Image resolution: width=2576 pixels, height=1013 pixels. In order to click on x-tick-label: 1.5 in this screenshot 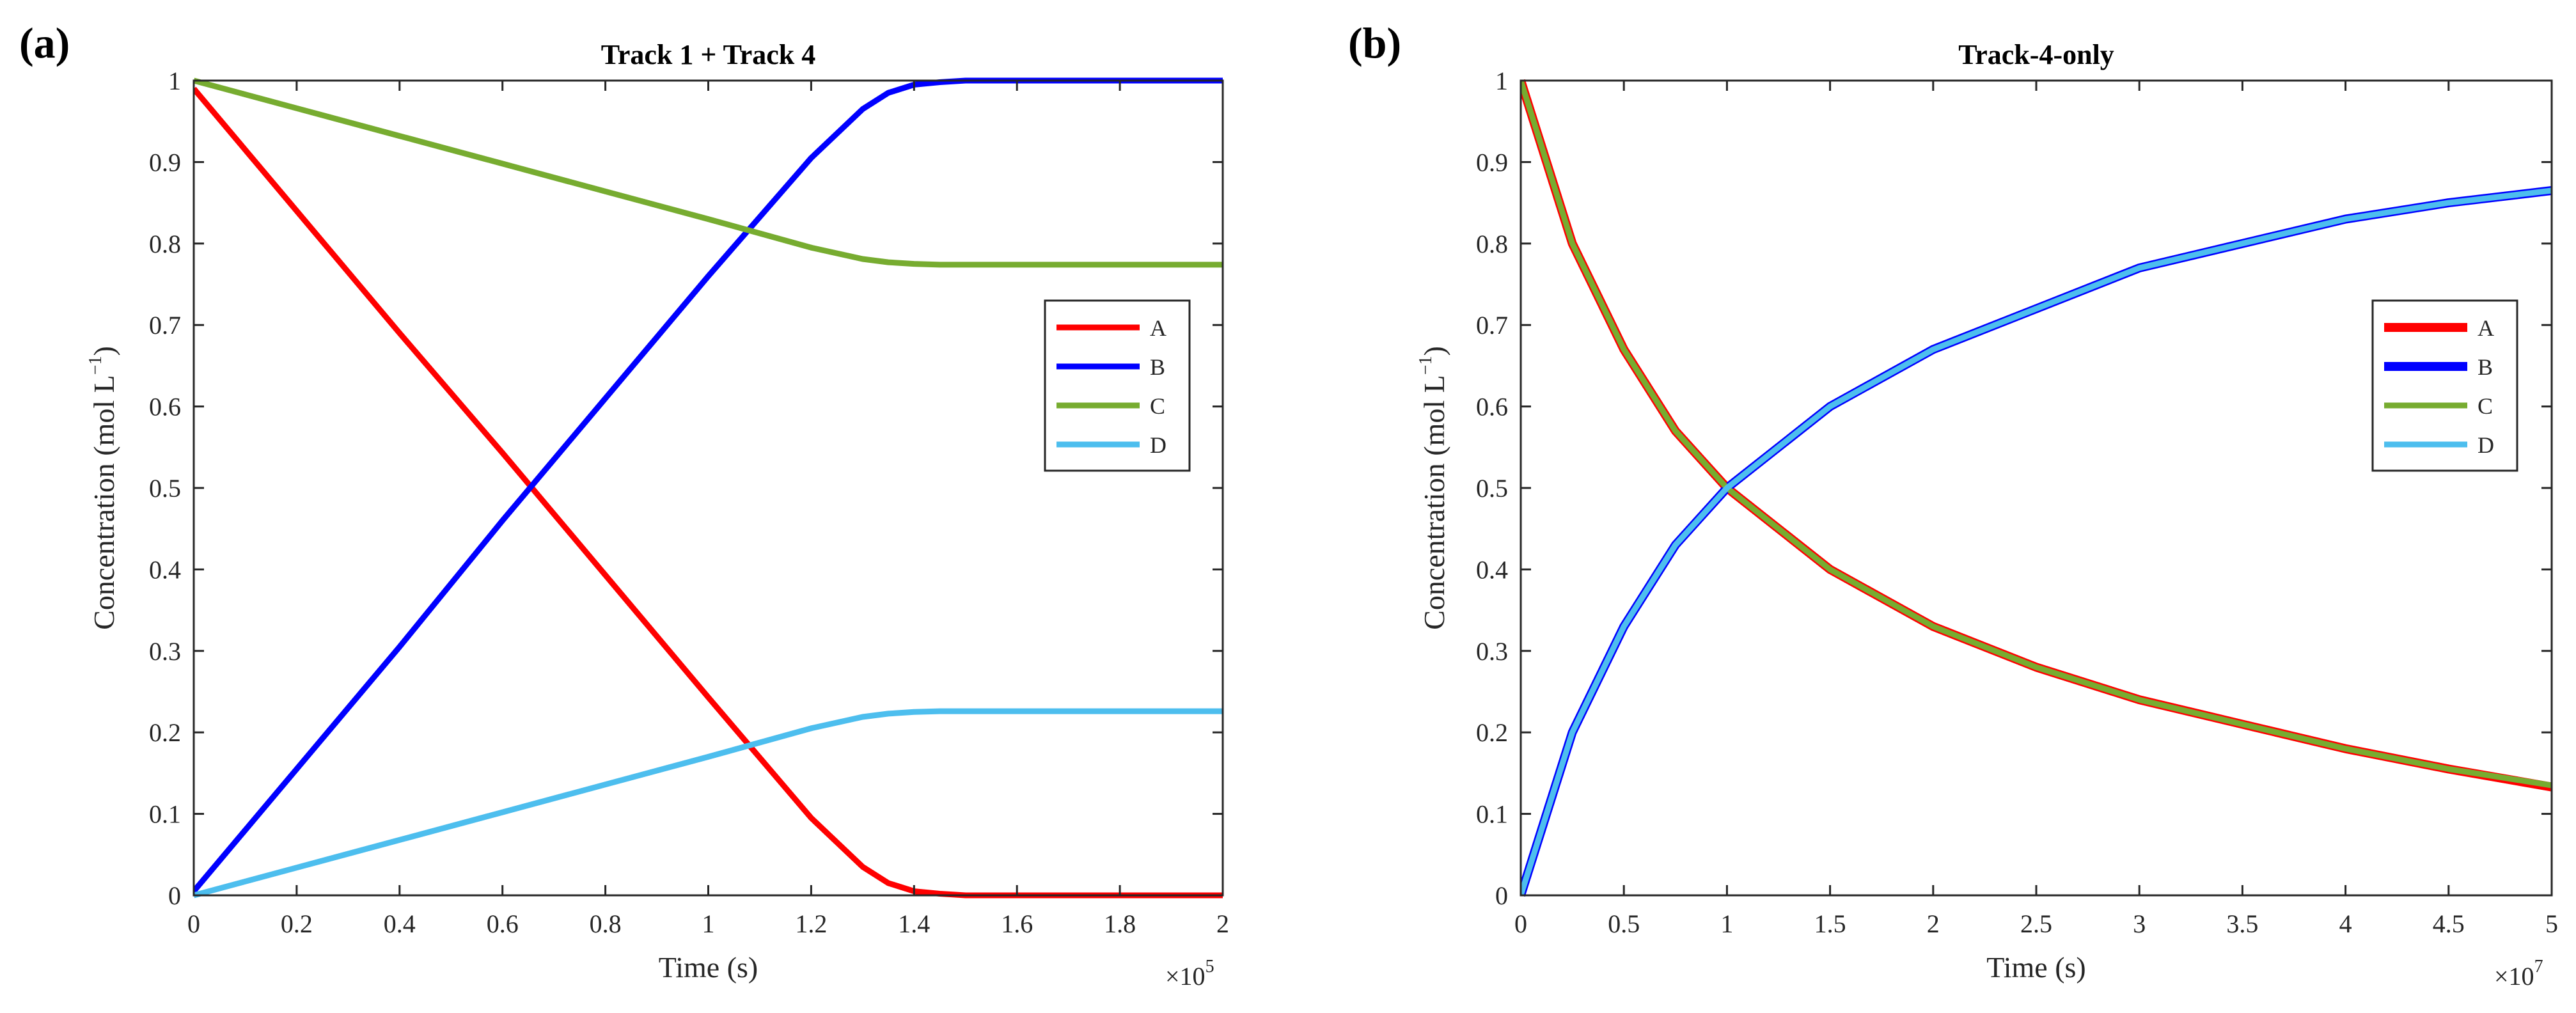, I will do `click(1830, 923)`.